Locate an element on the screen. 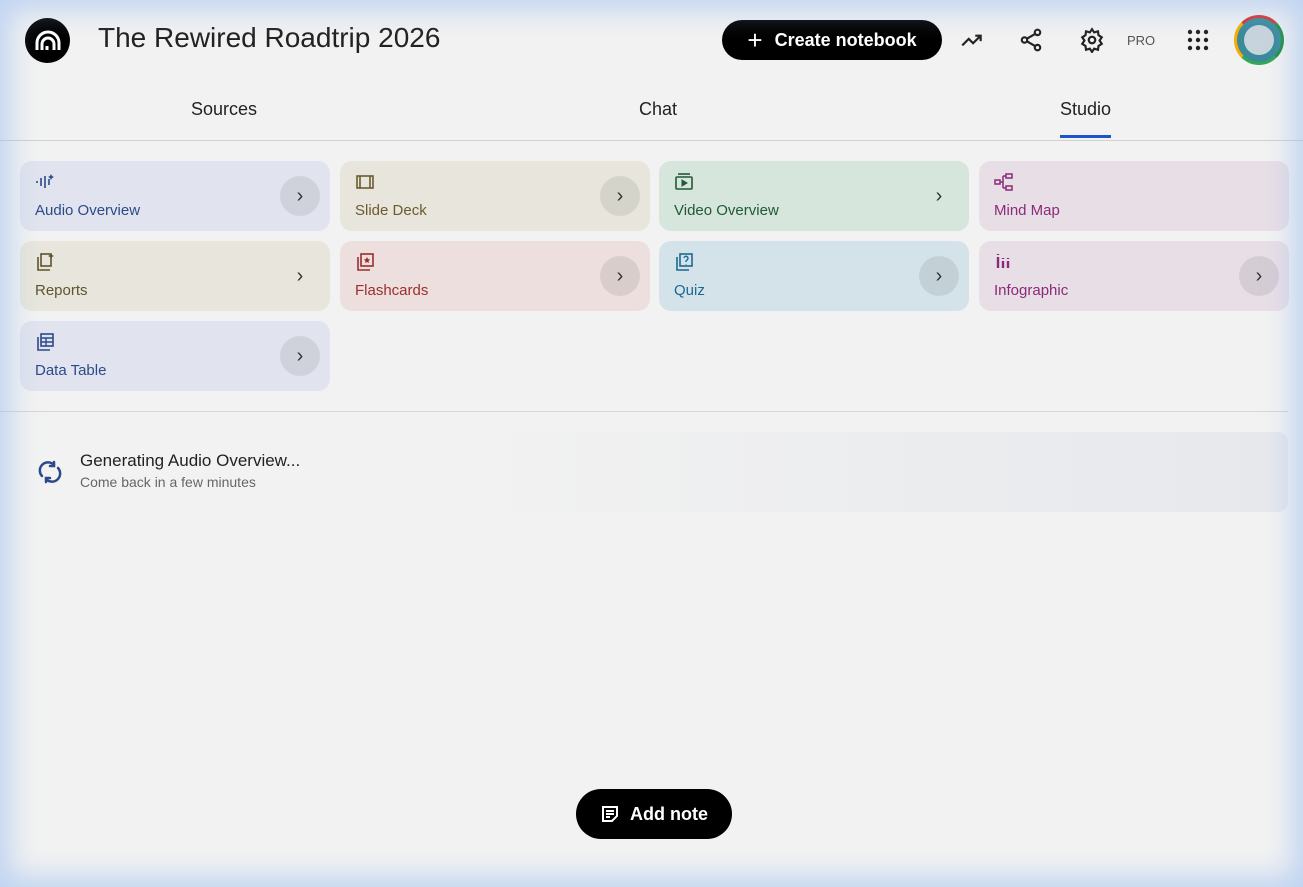 Image resolution: width=1303 pixels, height=887 pixels. studio-tile-flashcards: Flashcards › is located at coordinates (495, 276).